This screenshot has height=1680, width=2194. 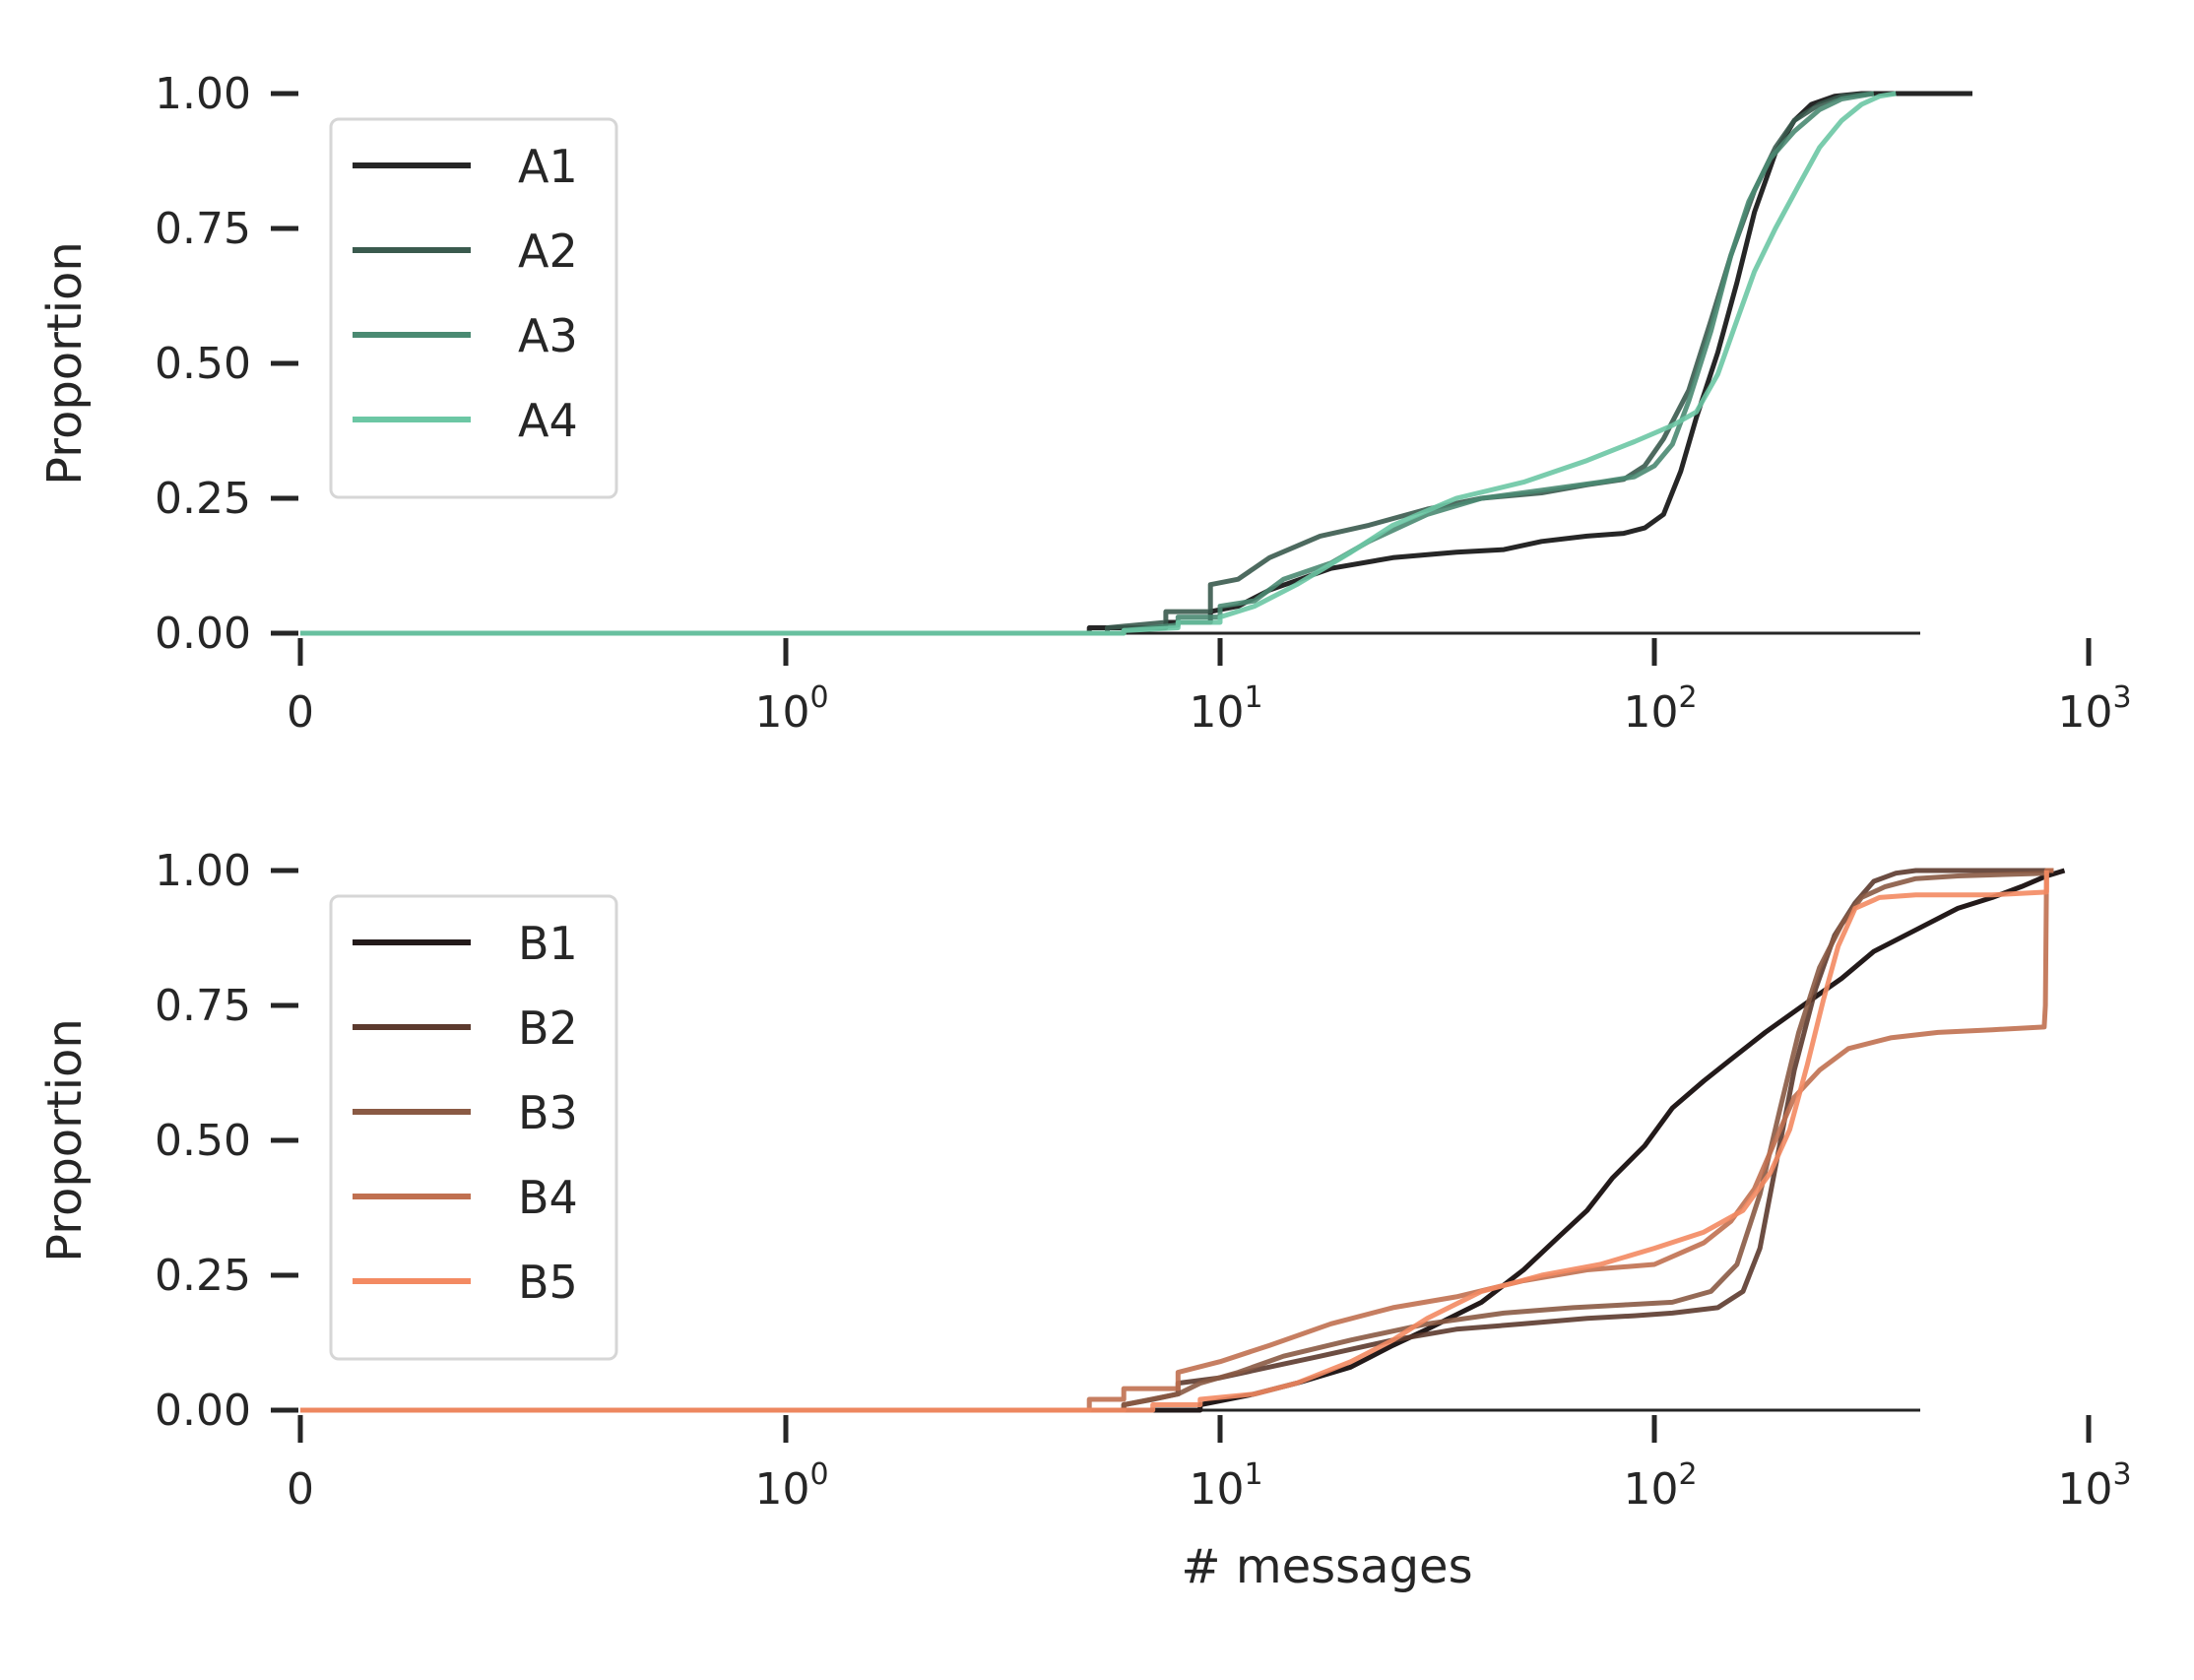 I want to click on legend-label-a2: A2, so click(x=548, y=251).